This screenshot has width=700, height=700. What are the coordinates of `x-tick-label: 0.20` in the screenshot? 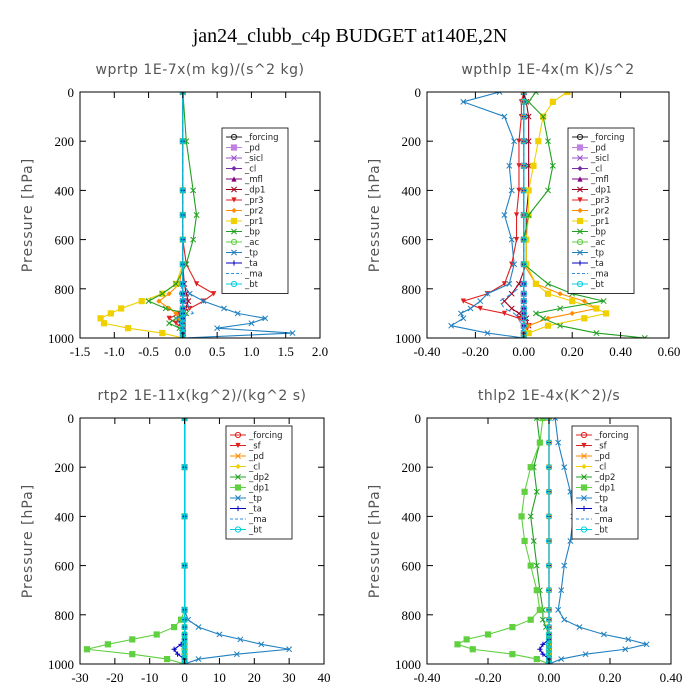 It's located at (610, 677).